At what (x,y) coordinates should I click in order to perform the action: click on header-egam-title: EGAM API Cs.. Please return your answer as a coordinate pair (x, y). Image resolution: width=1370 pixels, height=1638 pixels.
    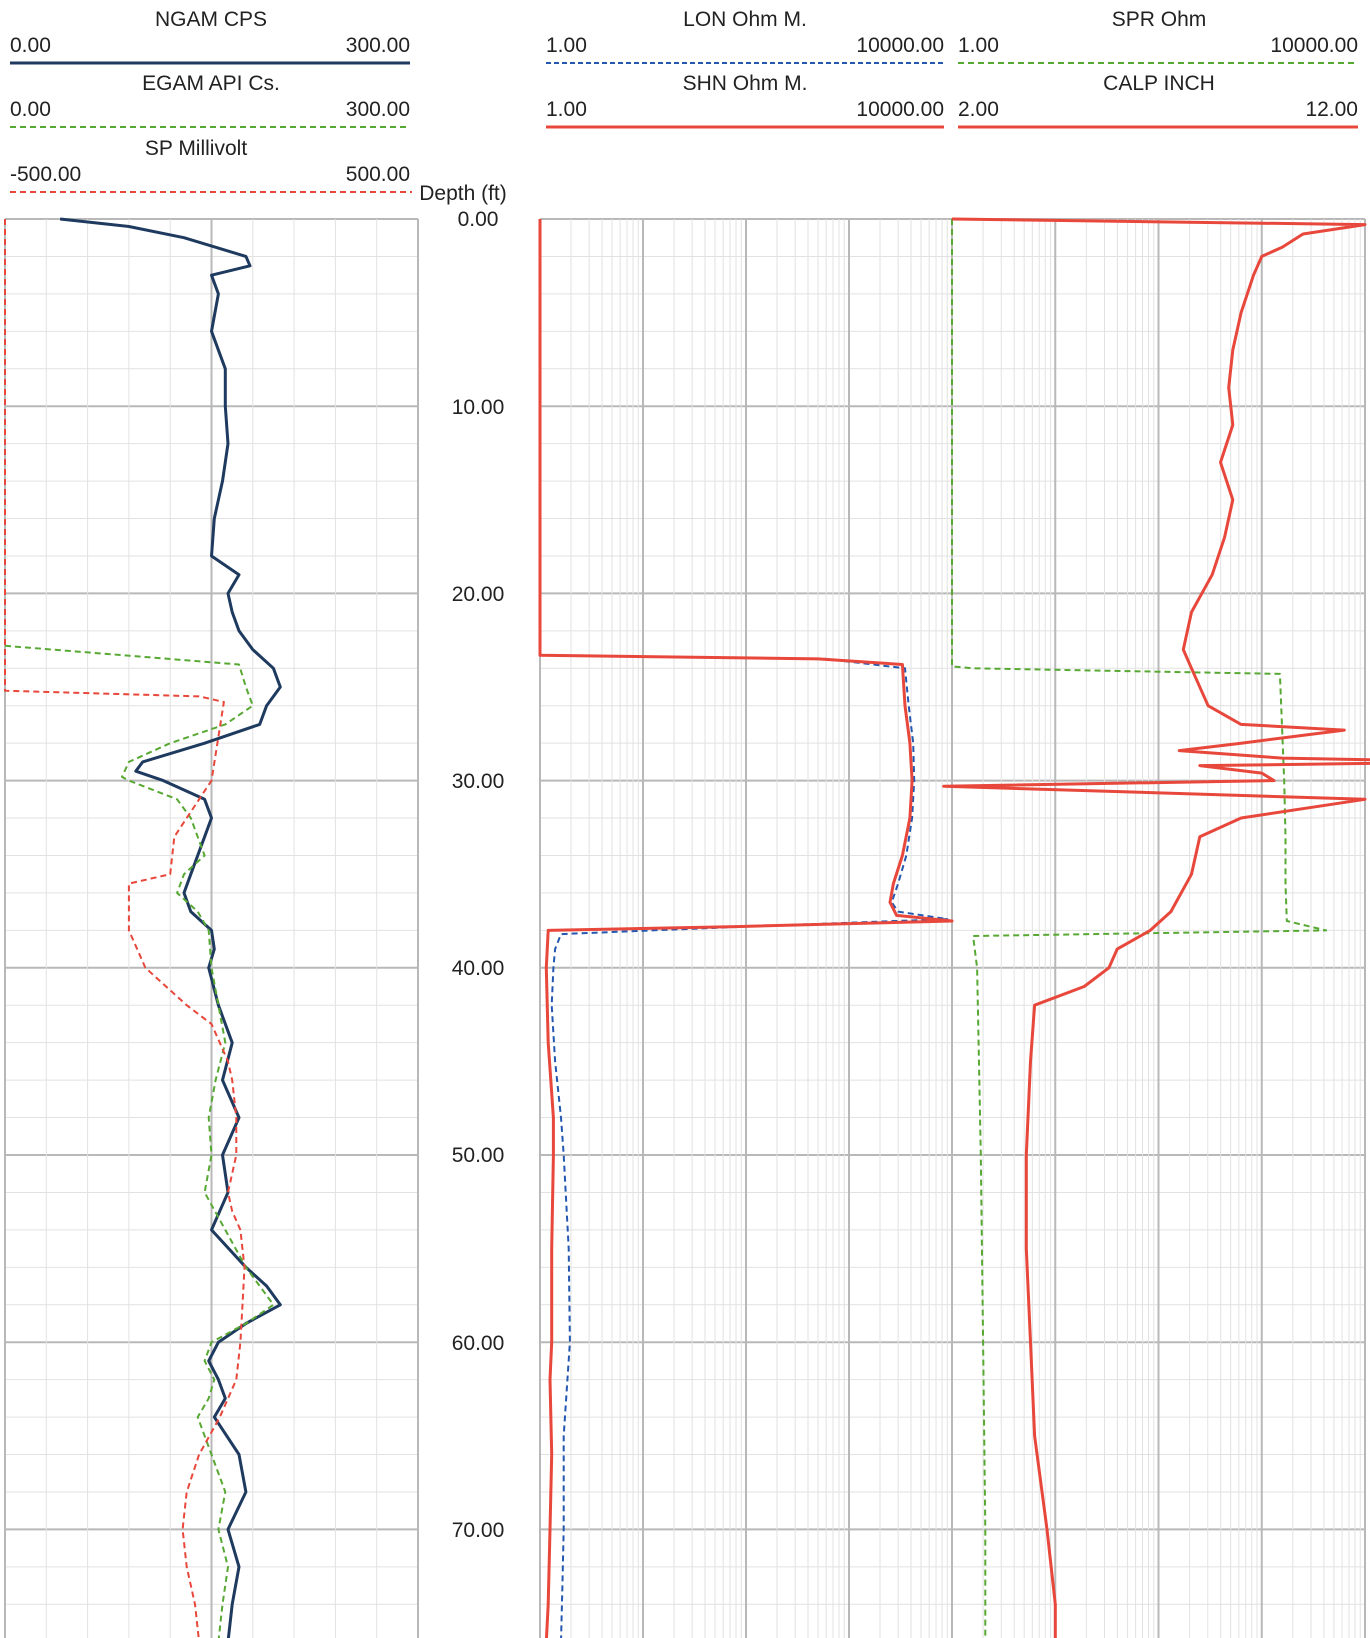
    Looking at the image, I should click on (211, 83).